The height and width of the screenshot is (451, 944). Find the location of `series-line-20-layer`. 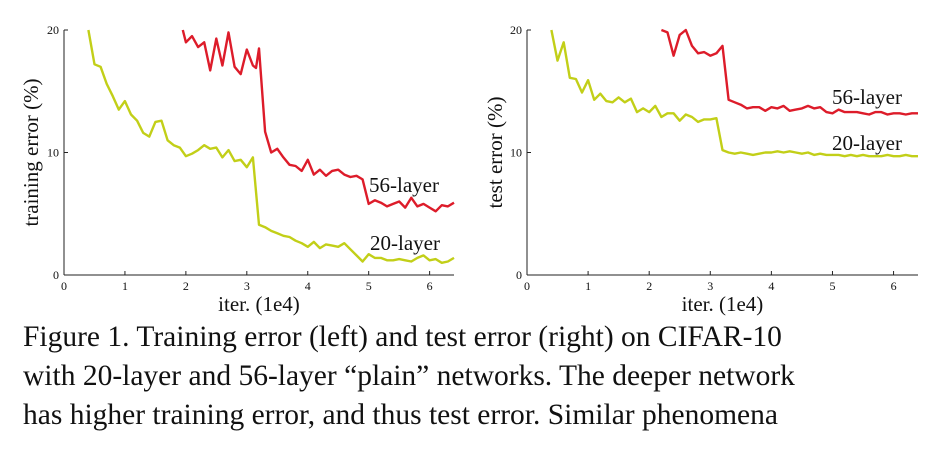

series-line-20-layer is located at coordinates (734, 93).